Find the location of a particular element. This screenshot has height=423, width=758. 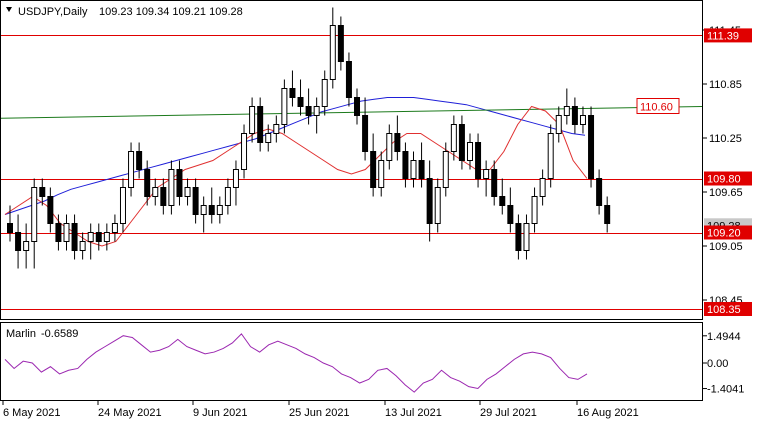

chart-header: USDJPY,Daily 109.23 109.34 109.21 109.28 is located at coordinates (124, 12).